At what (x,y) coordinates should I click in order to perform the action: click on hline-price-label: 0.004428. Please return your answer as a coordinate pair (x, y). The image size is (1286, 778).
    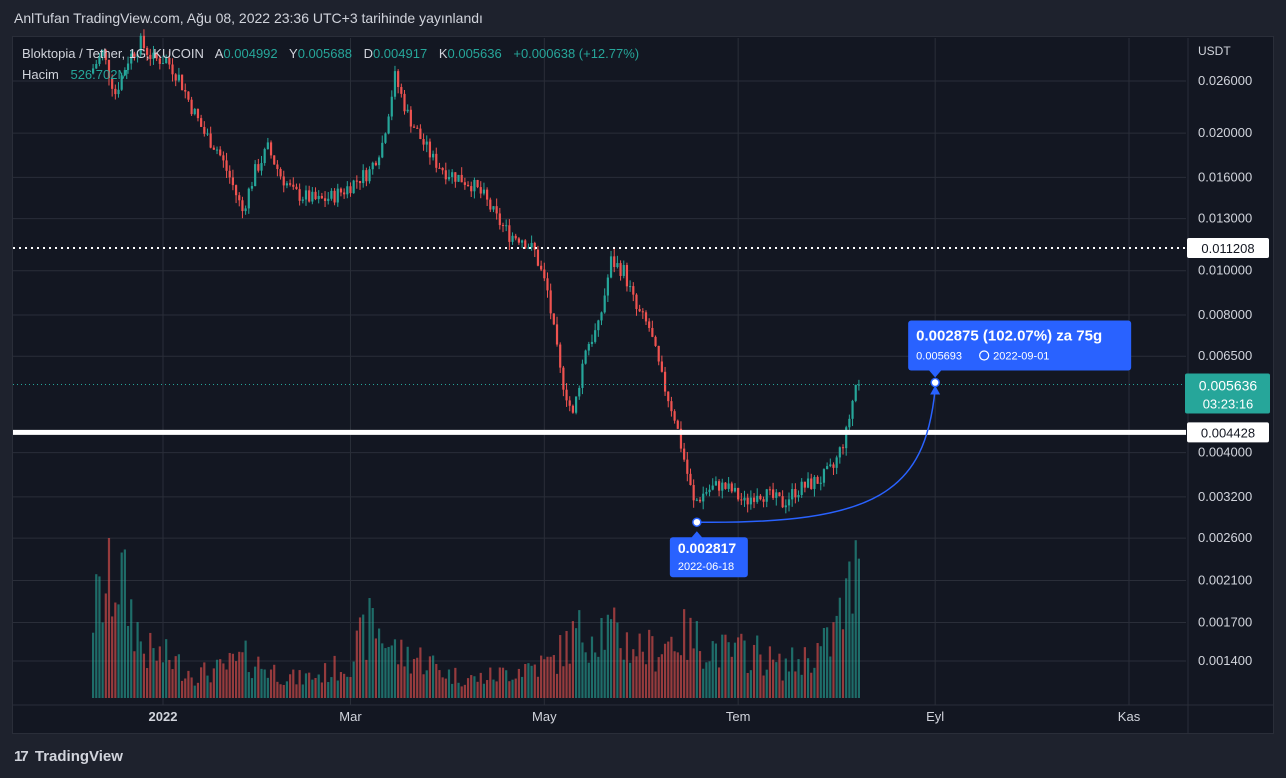
    Looking at the image, I should click on (1228, 432).